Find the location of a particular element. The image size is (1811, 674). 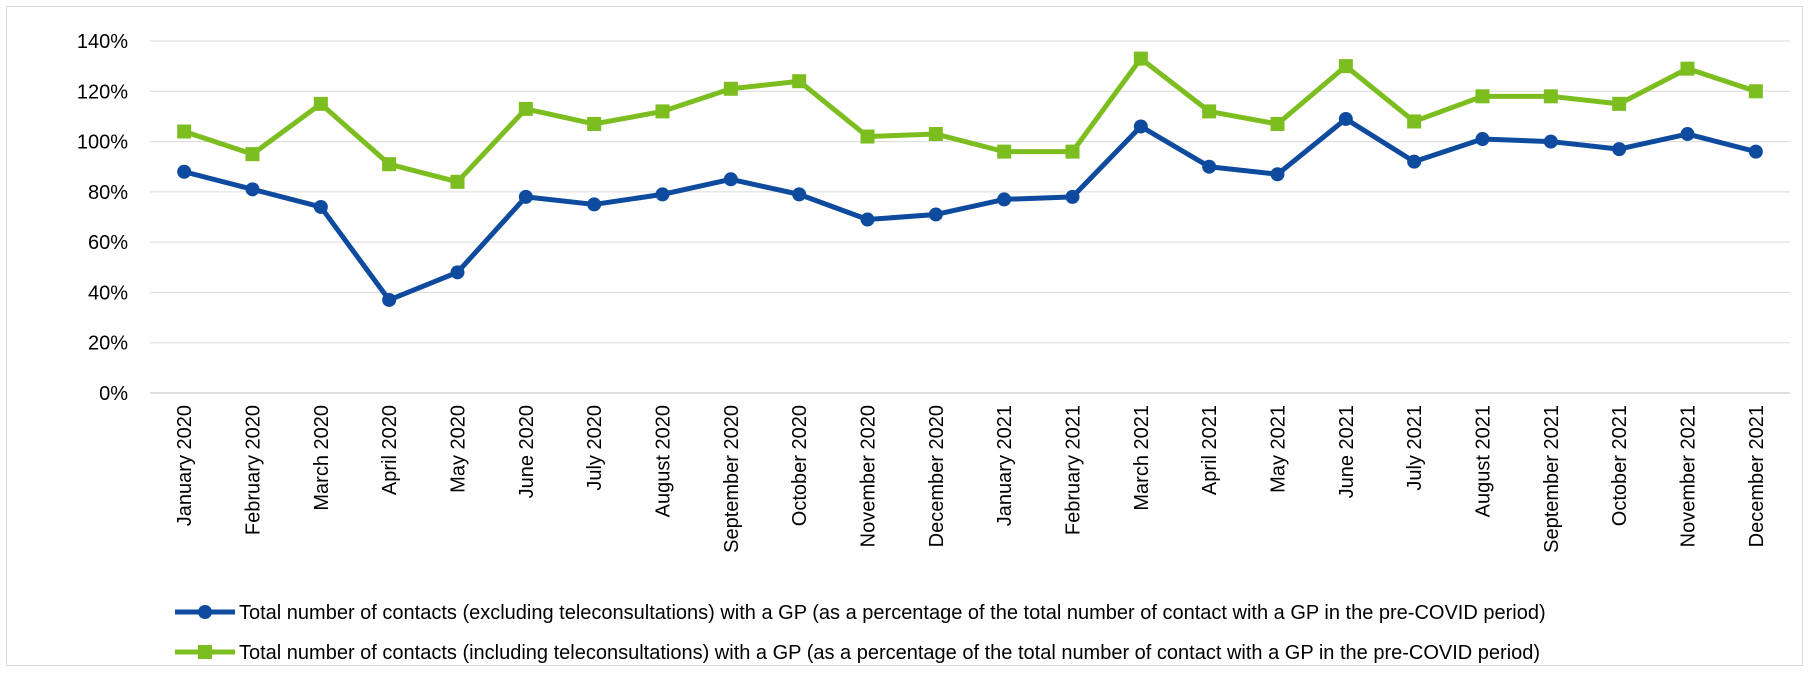

x-tick-label: September 2021 is located at coordinates (1552, 479).